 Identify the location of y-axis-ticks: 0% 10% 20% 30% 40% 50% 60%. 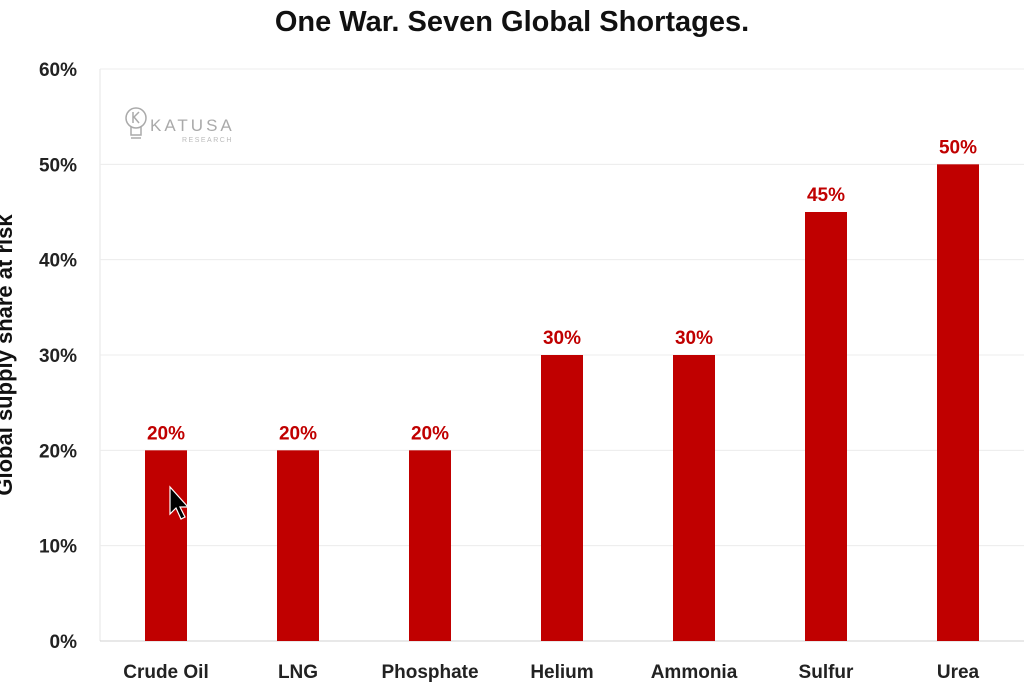
(58, 356).